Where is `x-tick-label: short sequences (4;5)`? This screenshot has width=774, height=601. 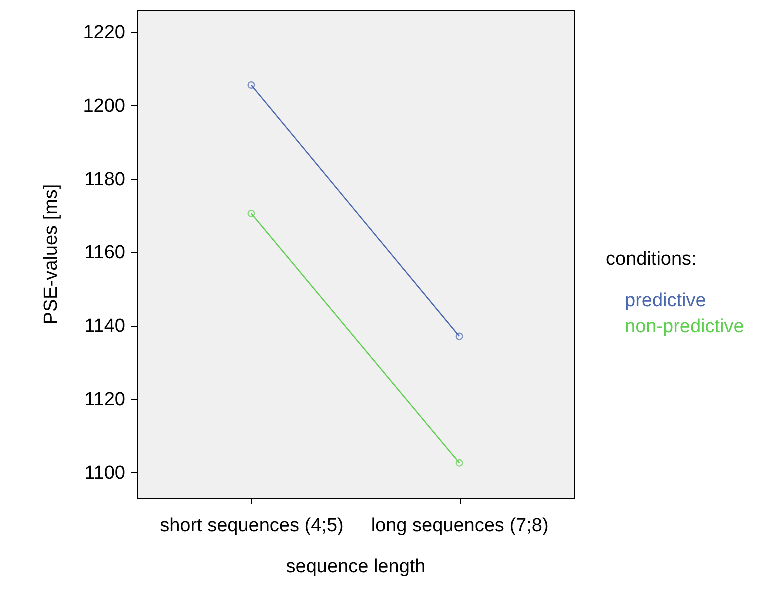
x-tick-label: short sequences (4;5) is located at coordinates (252, 526).